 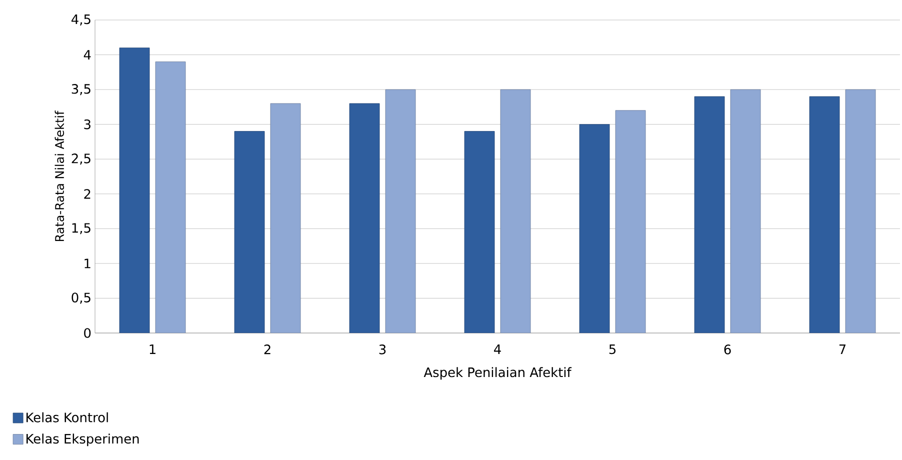 I want to click on x-tick-label: 2, so click(x=267, y=349).